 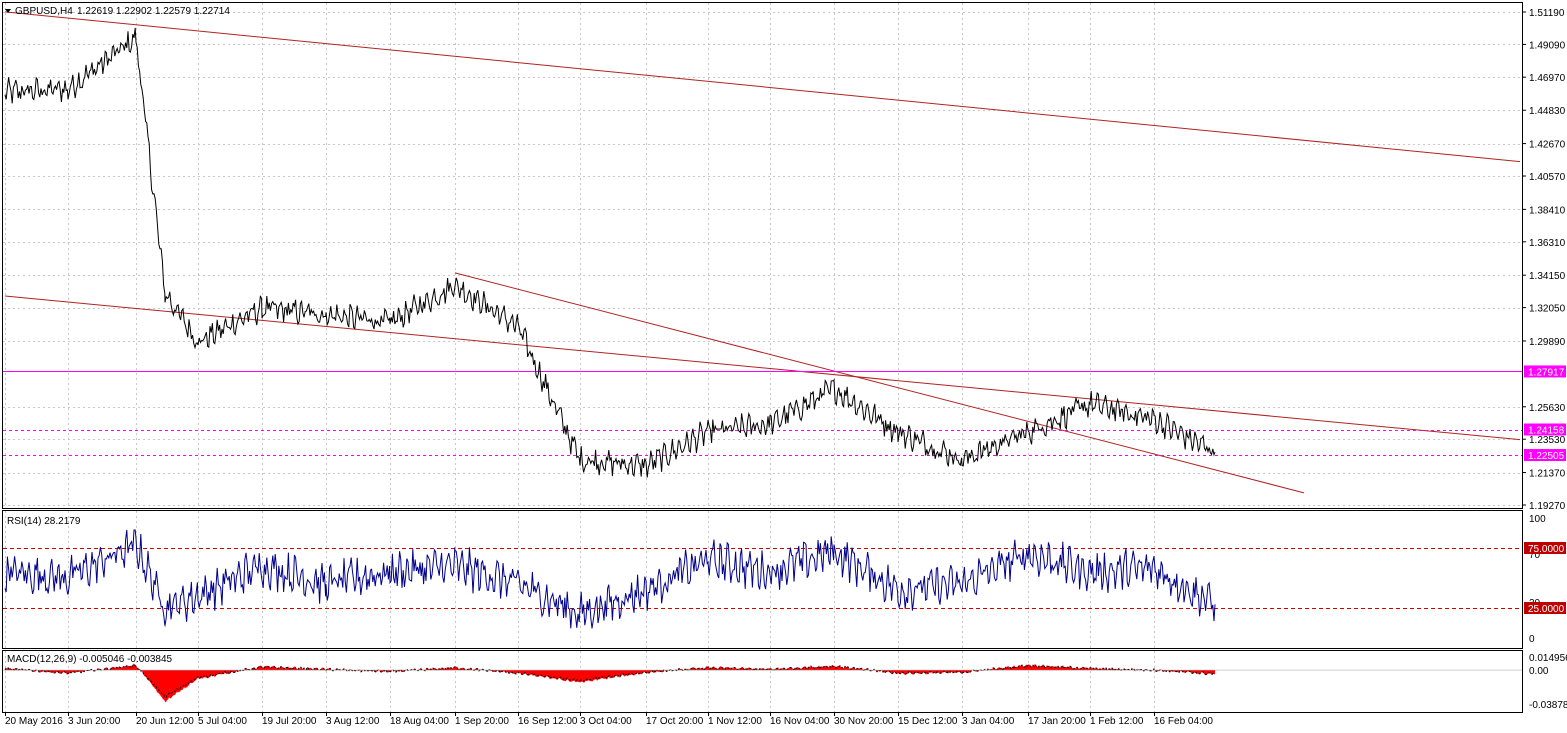 I want to click on time-axis-label: 1 Nov 12:00, so click(x=735, y=721).